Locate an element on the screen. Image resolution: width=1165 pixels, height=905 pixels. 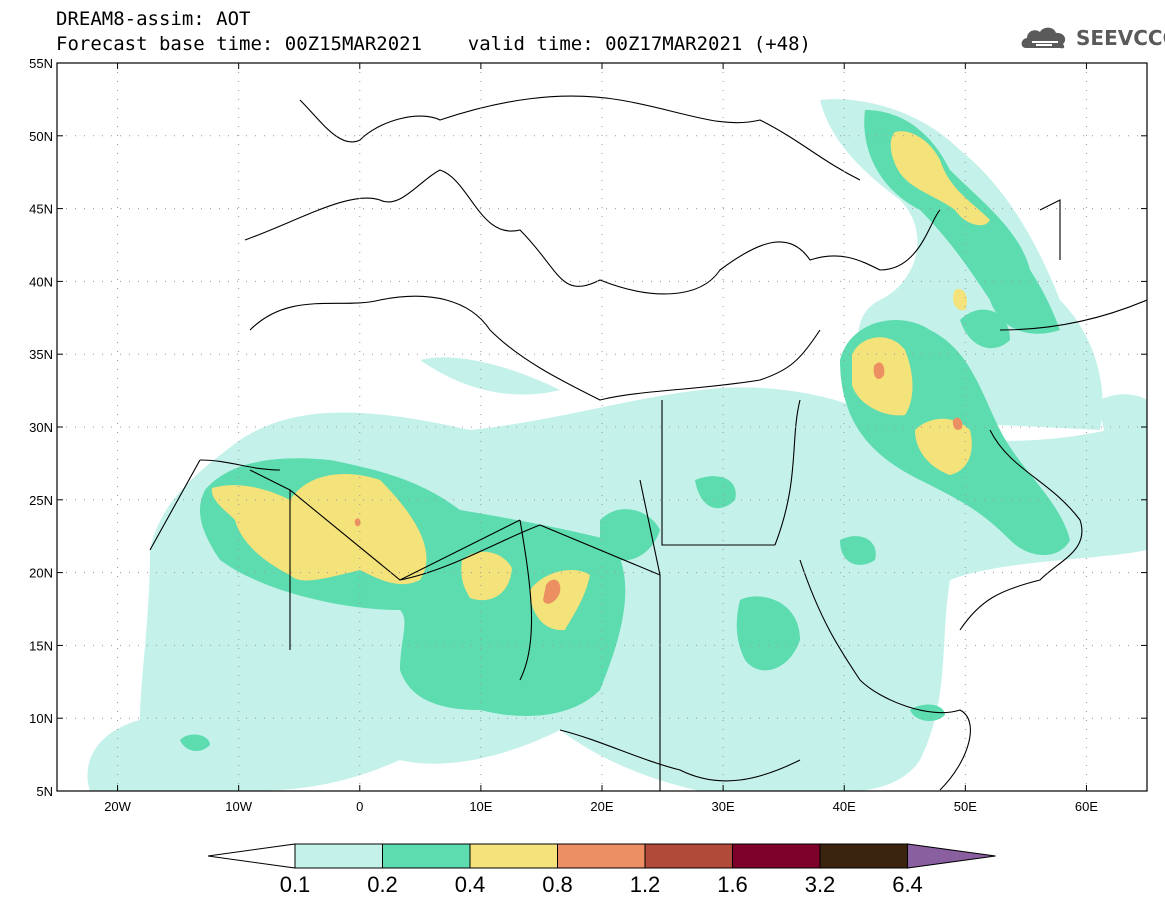
logo-text: SEEVCCC is located at coordinates (1120, 38).